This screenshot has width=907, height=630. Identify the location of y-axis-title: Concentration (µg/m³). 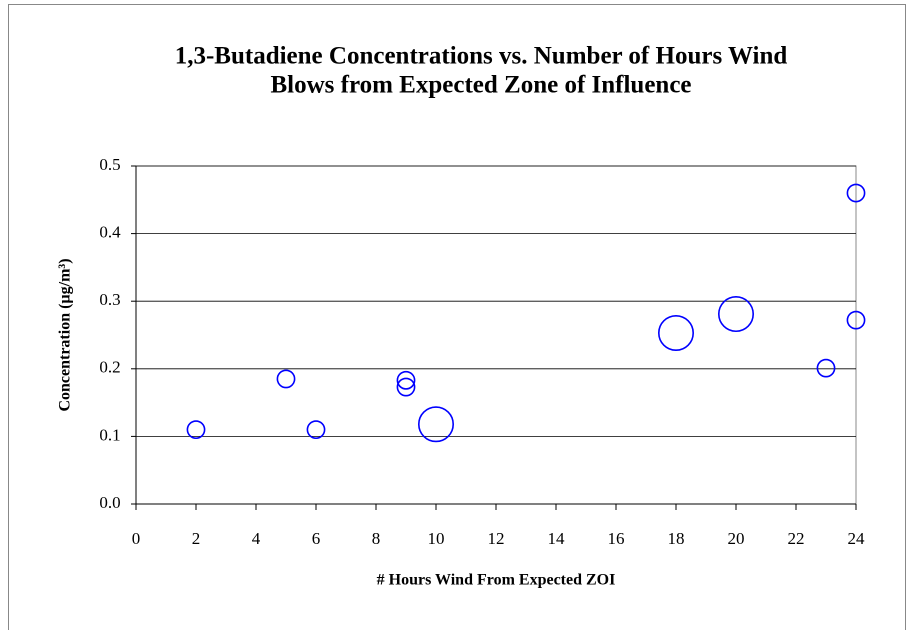
(65, 334).